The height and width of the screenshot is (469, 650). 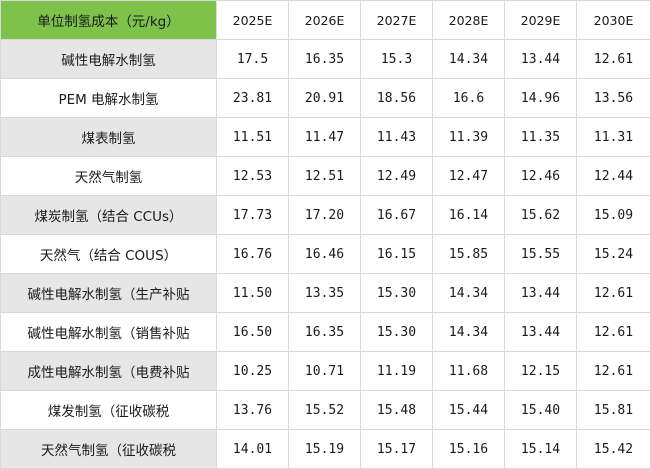 What do you see at coordinates (541, 215) in the screenshot?
I see `cost-value-cell: 15.62` at bounding box center [541, 215].